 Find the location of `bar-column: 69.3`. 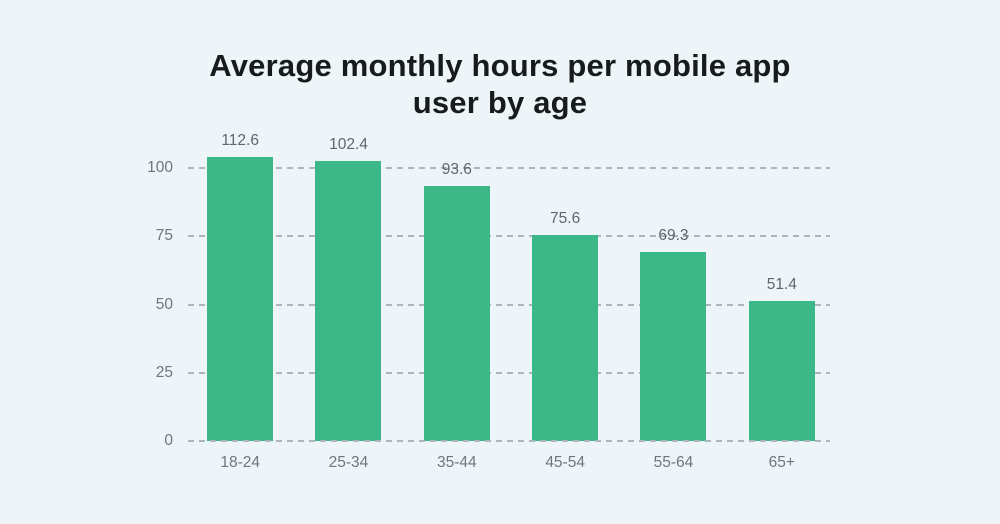

bar-column: 69.3 is located at coordinates (673, 334).